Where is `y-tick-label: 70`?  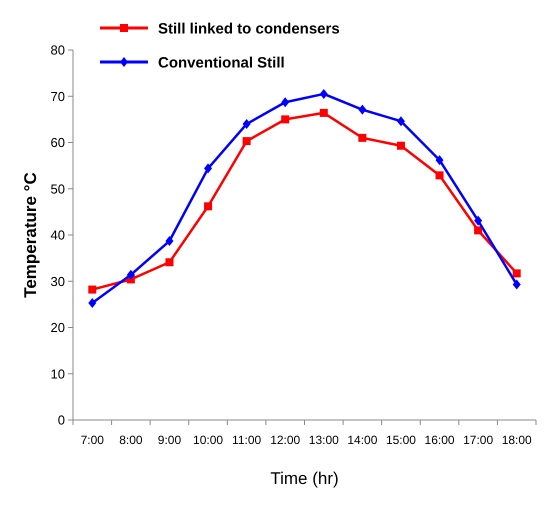
y-tick-label: 70 is located at coordinates (57, 96).